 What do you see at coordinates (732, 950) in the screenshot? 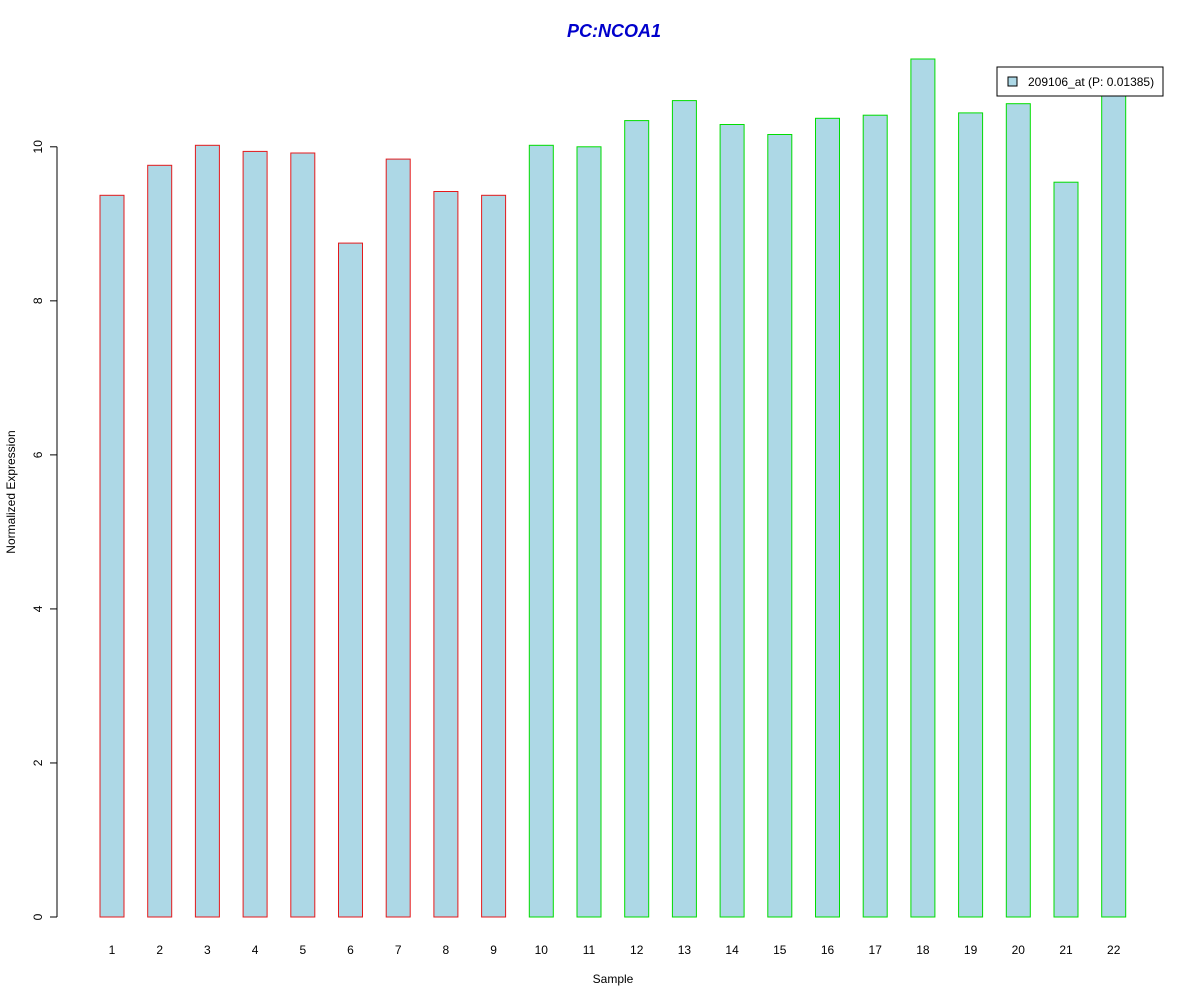
I see `x-tick-label: 14` at bounding box center [732, 950].